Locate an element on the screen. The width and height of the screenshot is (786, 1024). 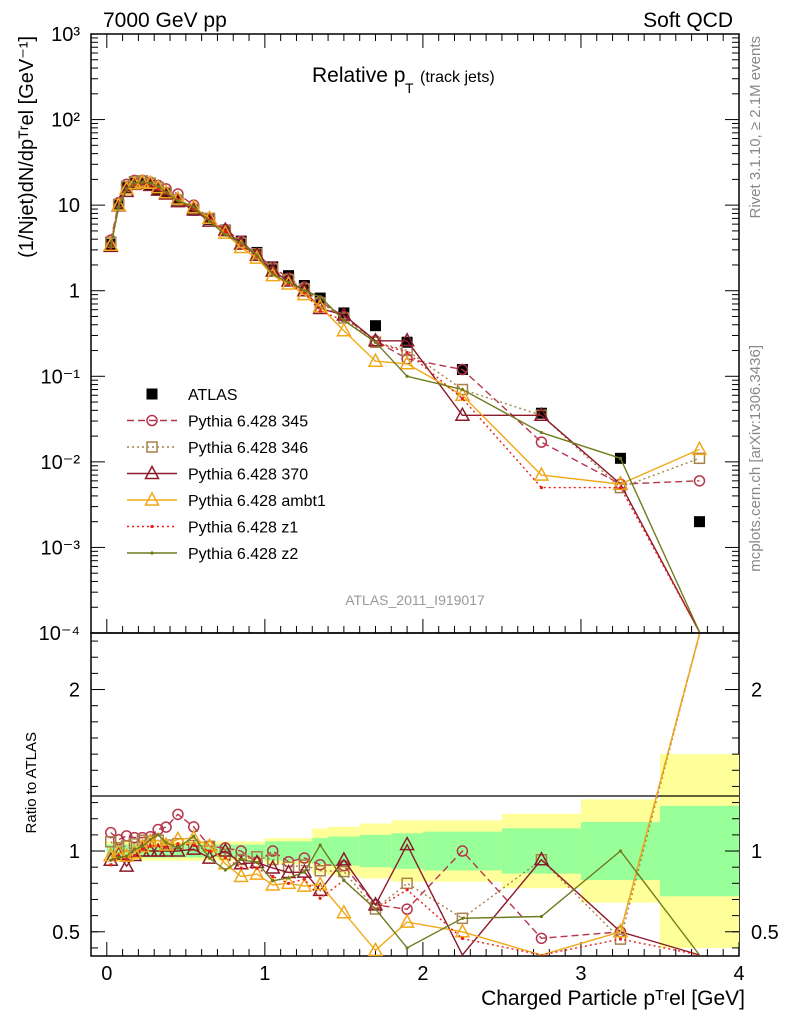
x-tick-label: 3 is located at coordinates (580, 974).